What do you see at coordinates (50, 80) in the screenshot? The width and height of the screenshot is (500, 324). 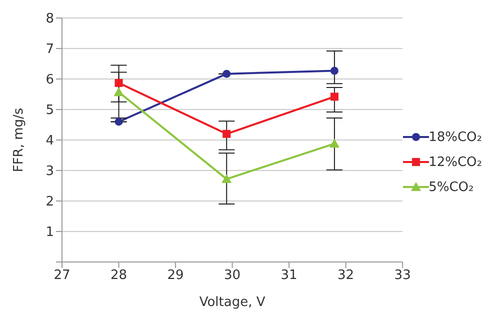 I see `y-tick-label: 6` at bounding box center [50, 80].